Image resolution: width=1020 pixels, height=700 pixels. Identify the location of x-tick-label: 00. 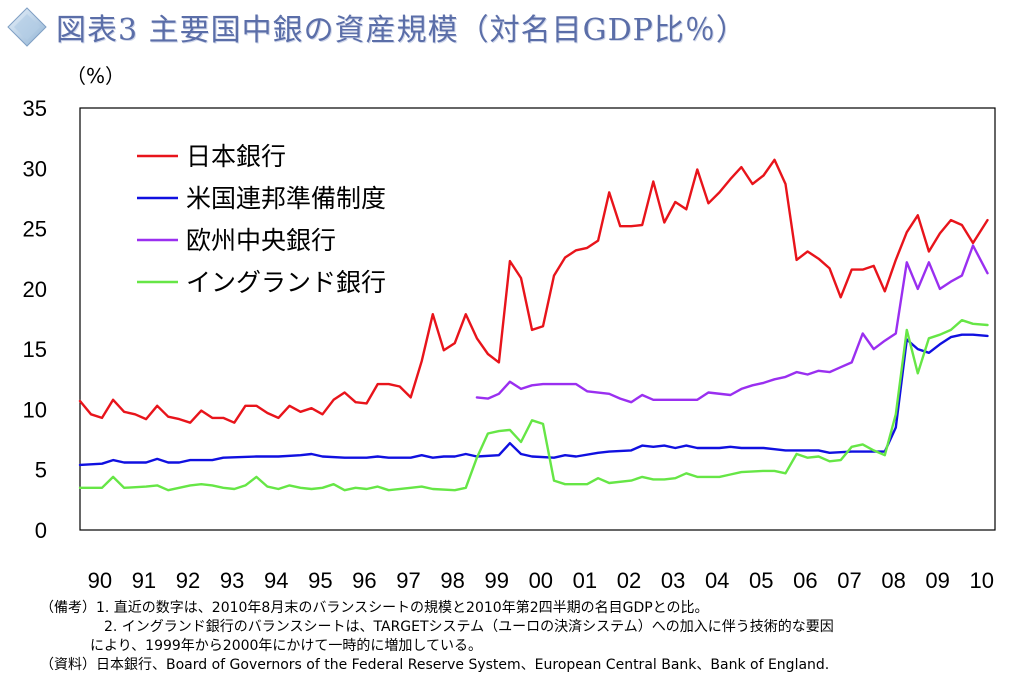
(541, 580).